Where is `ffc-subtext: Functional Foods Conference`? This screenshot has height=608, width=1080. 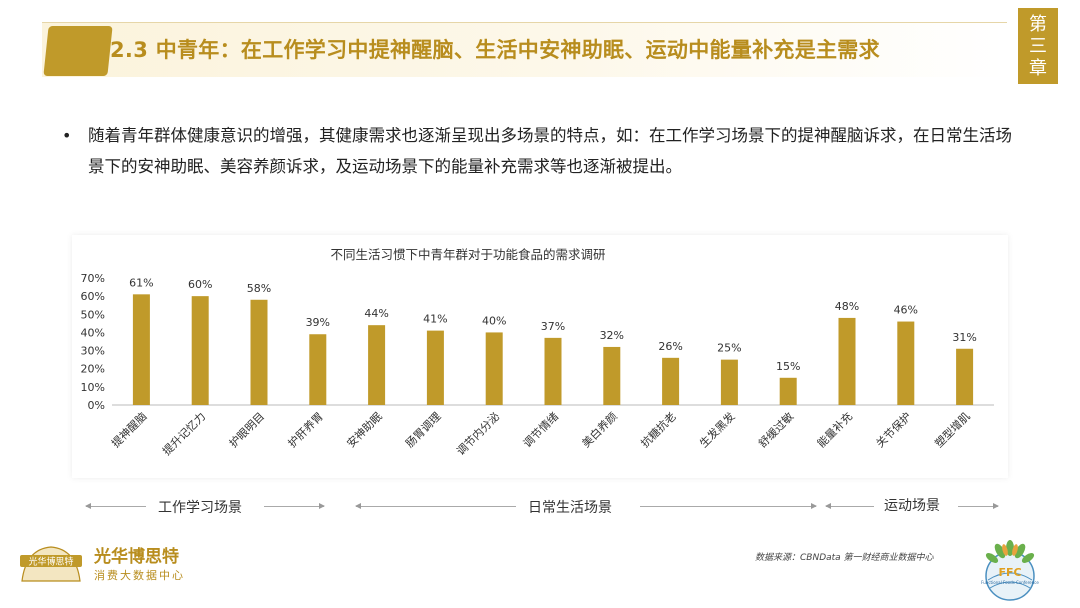 ffc-subtext: Functional Foods Conference is located at coordinates (1010, 582).